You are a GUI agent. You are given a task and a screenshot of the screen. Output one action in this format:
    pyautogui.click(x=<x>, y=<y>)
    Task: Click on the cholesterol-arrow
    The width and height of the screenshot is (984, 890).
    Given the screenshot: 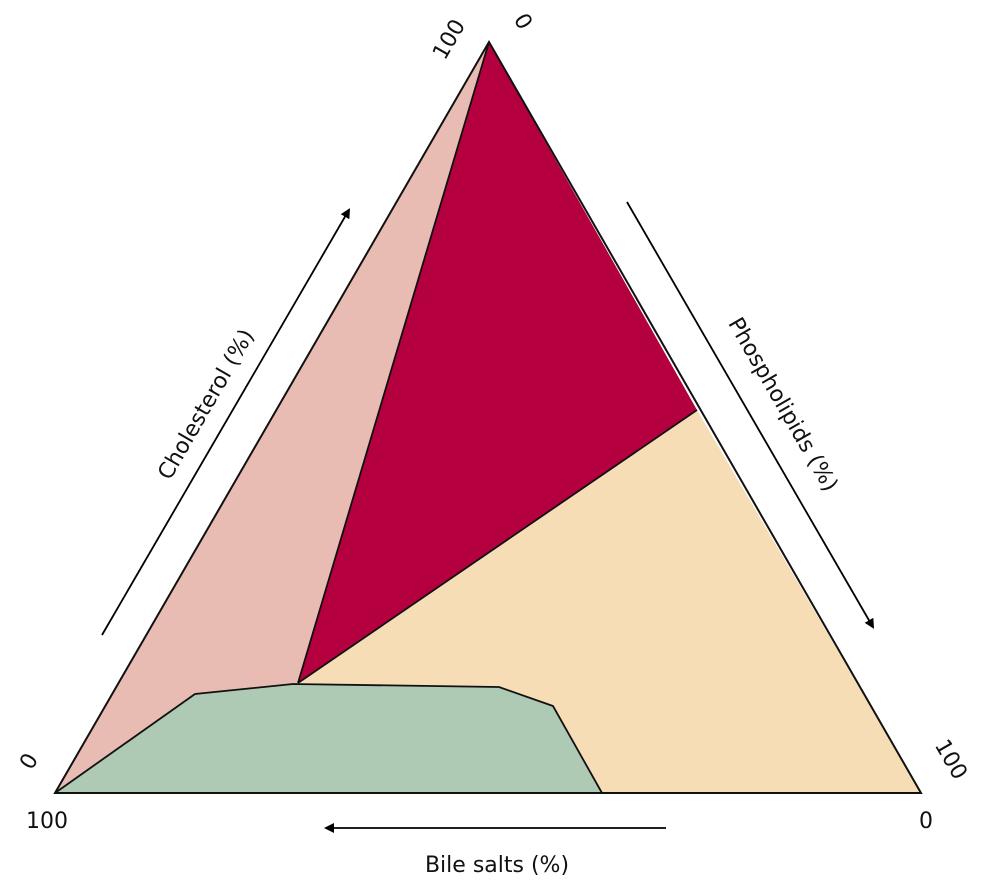 What is the action you would take?
    pyautogui.click(x=226, y=422)
    